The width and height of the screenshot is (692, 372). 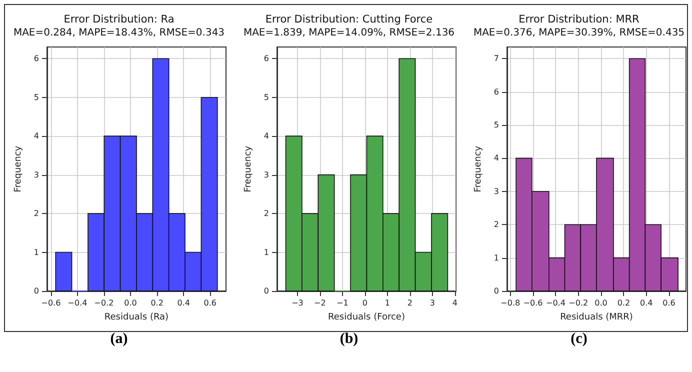 I want to click on x-axis-title: Residuals (Ra), so click(x=136, y=317).